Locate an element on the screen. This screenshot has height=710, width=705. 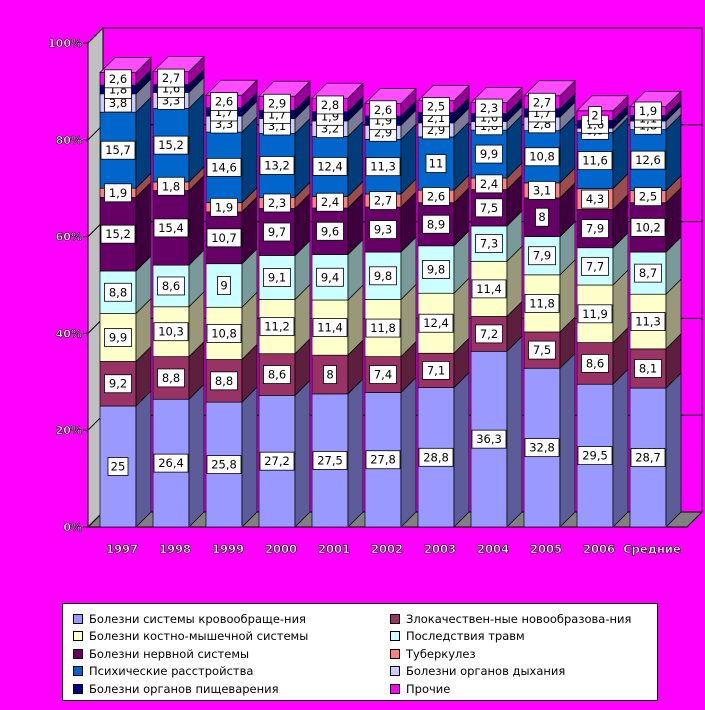
data-label: 26,4 is located at coordinates (171, 463).